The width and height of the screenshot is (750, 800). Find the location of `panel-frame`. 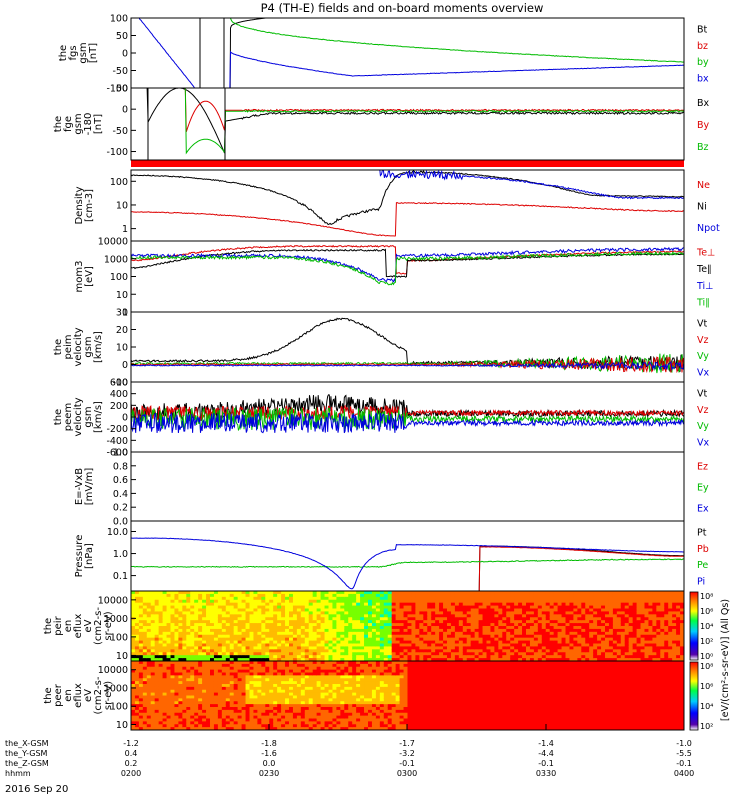

panel-frame is located at coordinates (407, 556).